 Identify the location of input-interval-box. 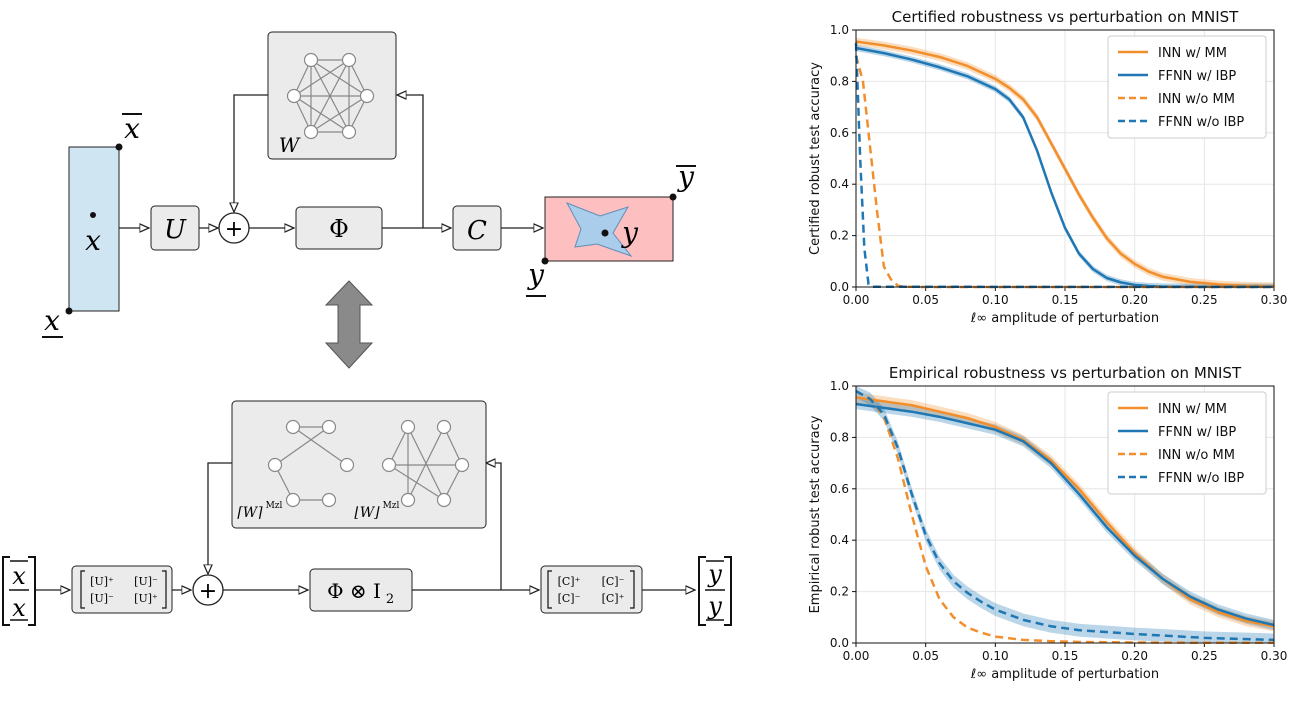
(94, 229).